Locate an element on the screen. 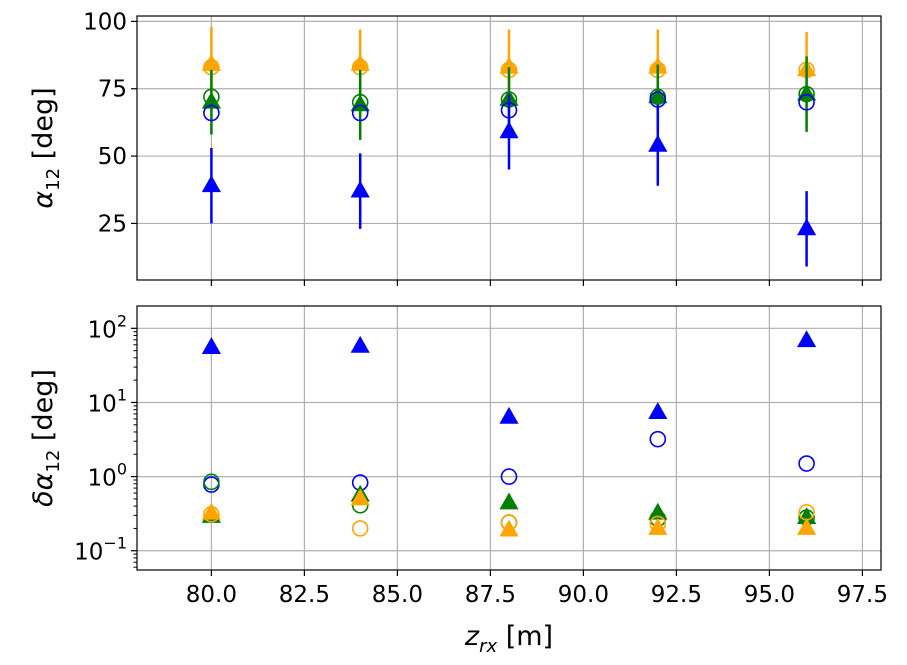 The image size is (907, 665). y-tick-label: 75 is located at coordinates (112, 90).